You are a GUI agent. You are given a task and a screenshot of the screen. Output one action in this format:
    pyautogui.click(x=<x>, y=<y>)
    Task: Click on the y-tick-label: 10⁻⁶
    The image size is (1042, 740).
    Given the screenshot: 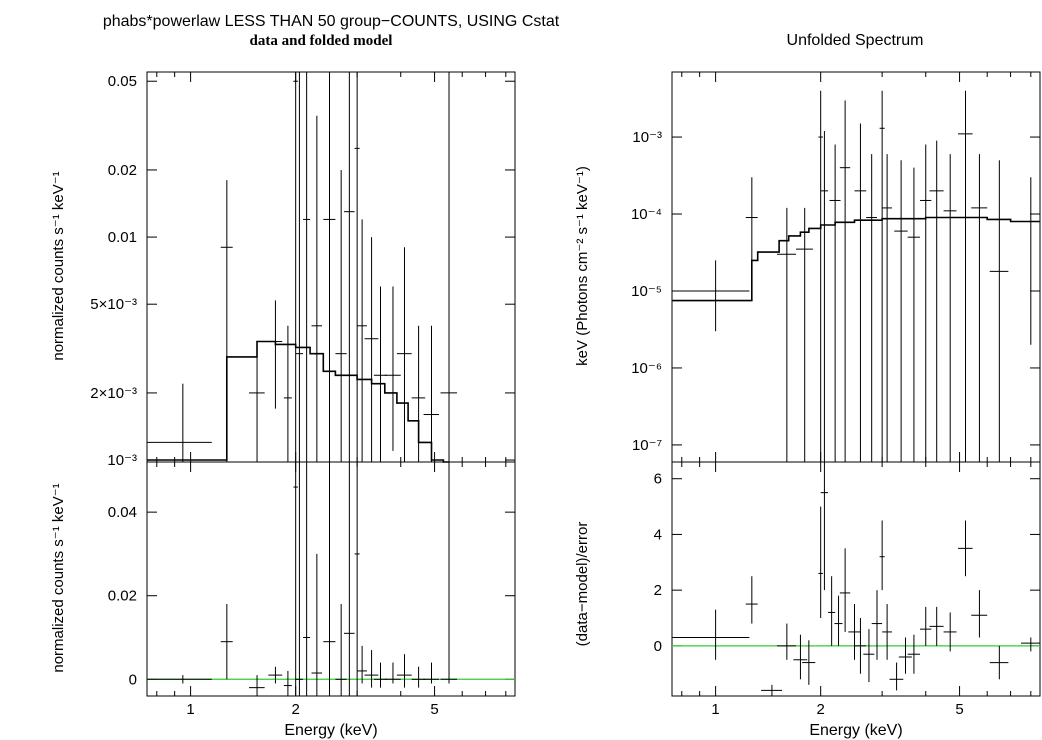 What is the action you would take?
    pyautogui.click(x=646, y=368)
    